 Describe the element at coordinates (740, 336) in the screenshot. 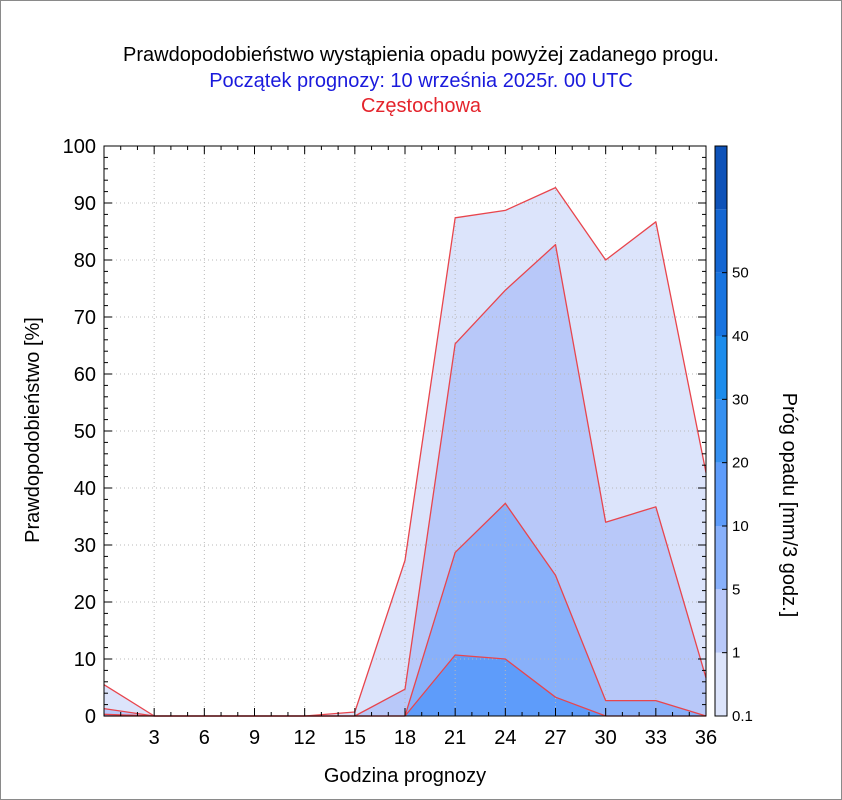

I see `colorbar-tick-label: 40` at that location.